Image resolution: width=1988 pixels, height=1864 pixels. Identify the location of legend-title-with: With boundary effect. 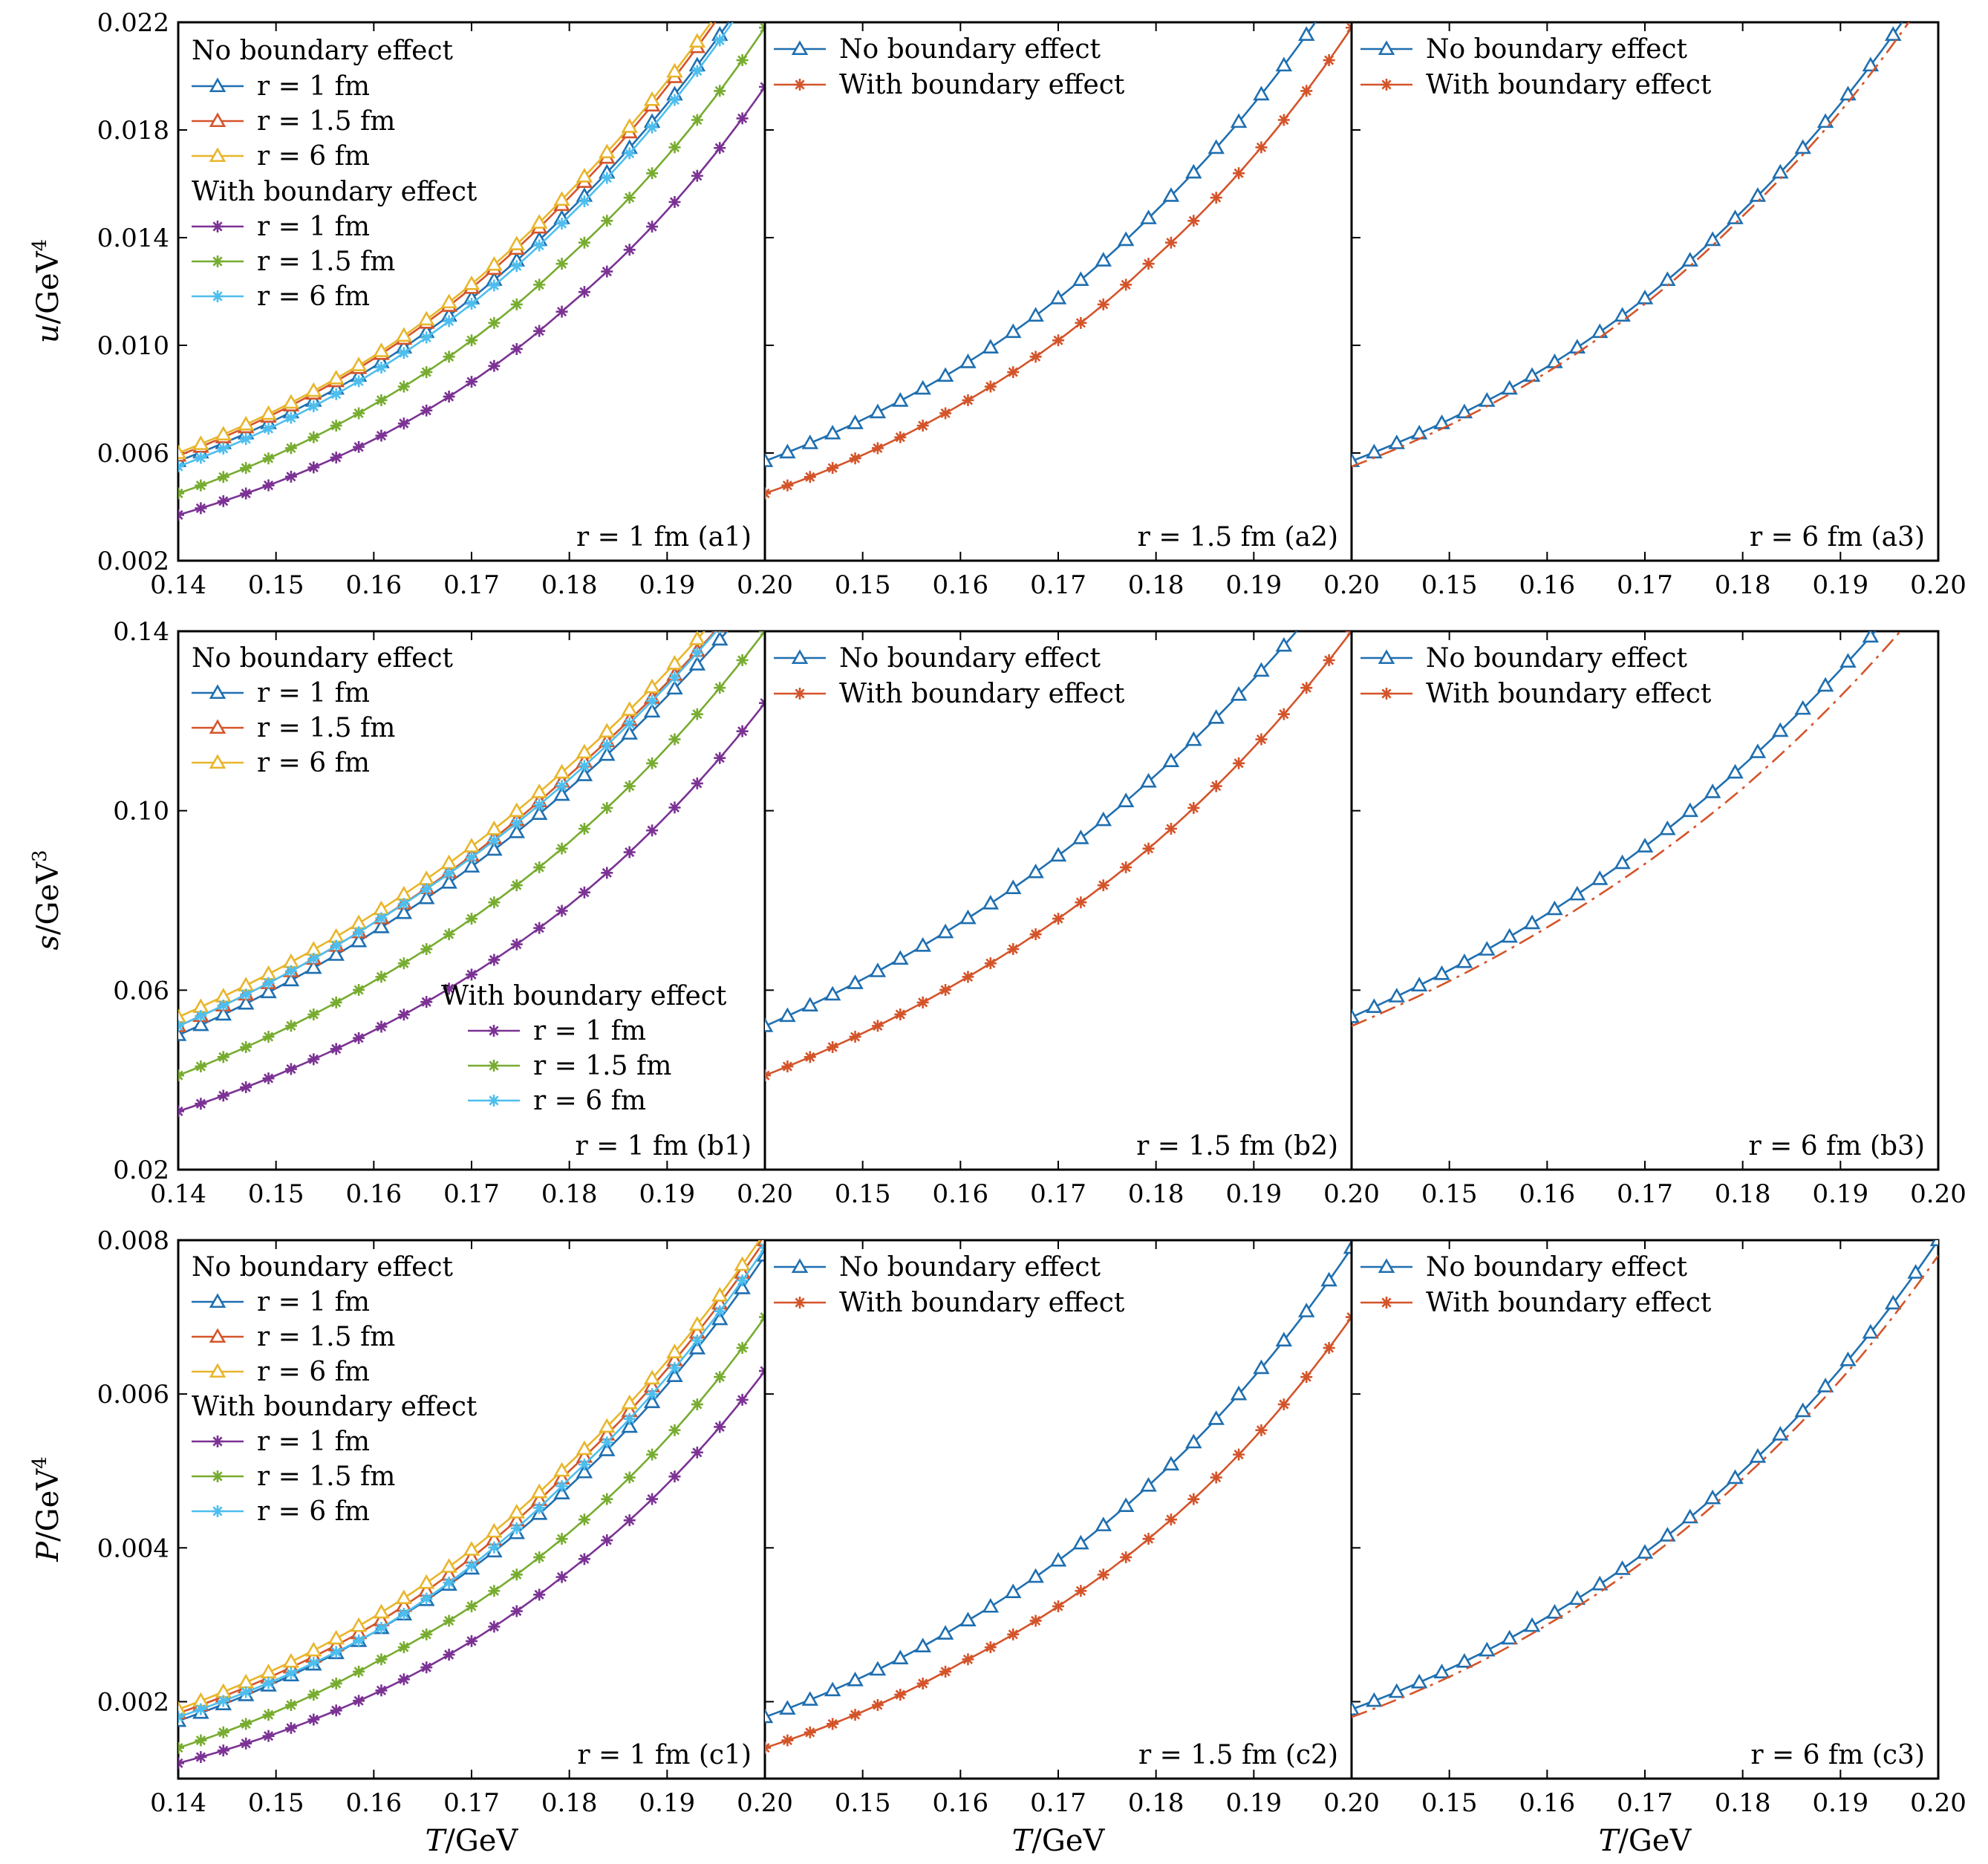
(335, 1407).